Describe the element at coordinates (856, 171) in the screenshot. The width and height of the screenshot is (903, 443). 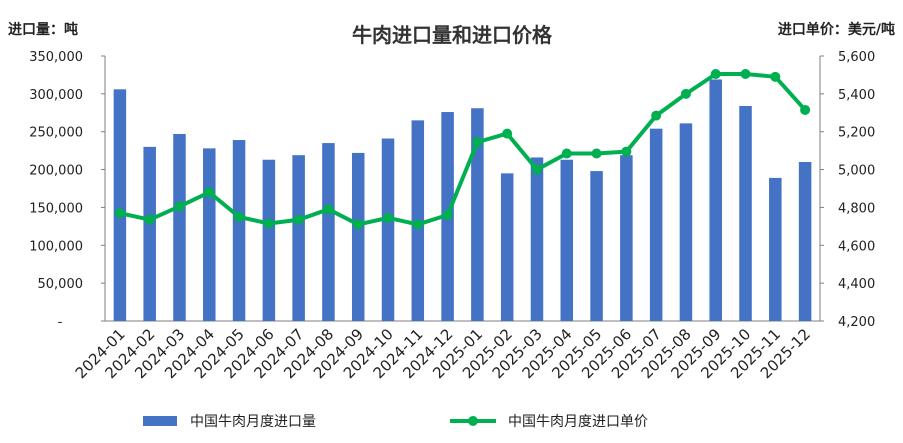
I see `right-tick-label: 5,000` at that location.